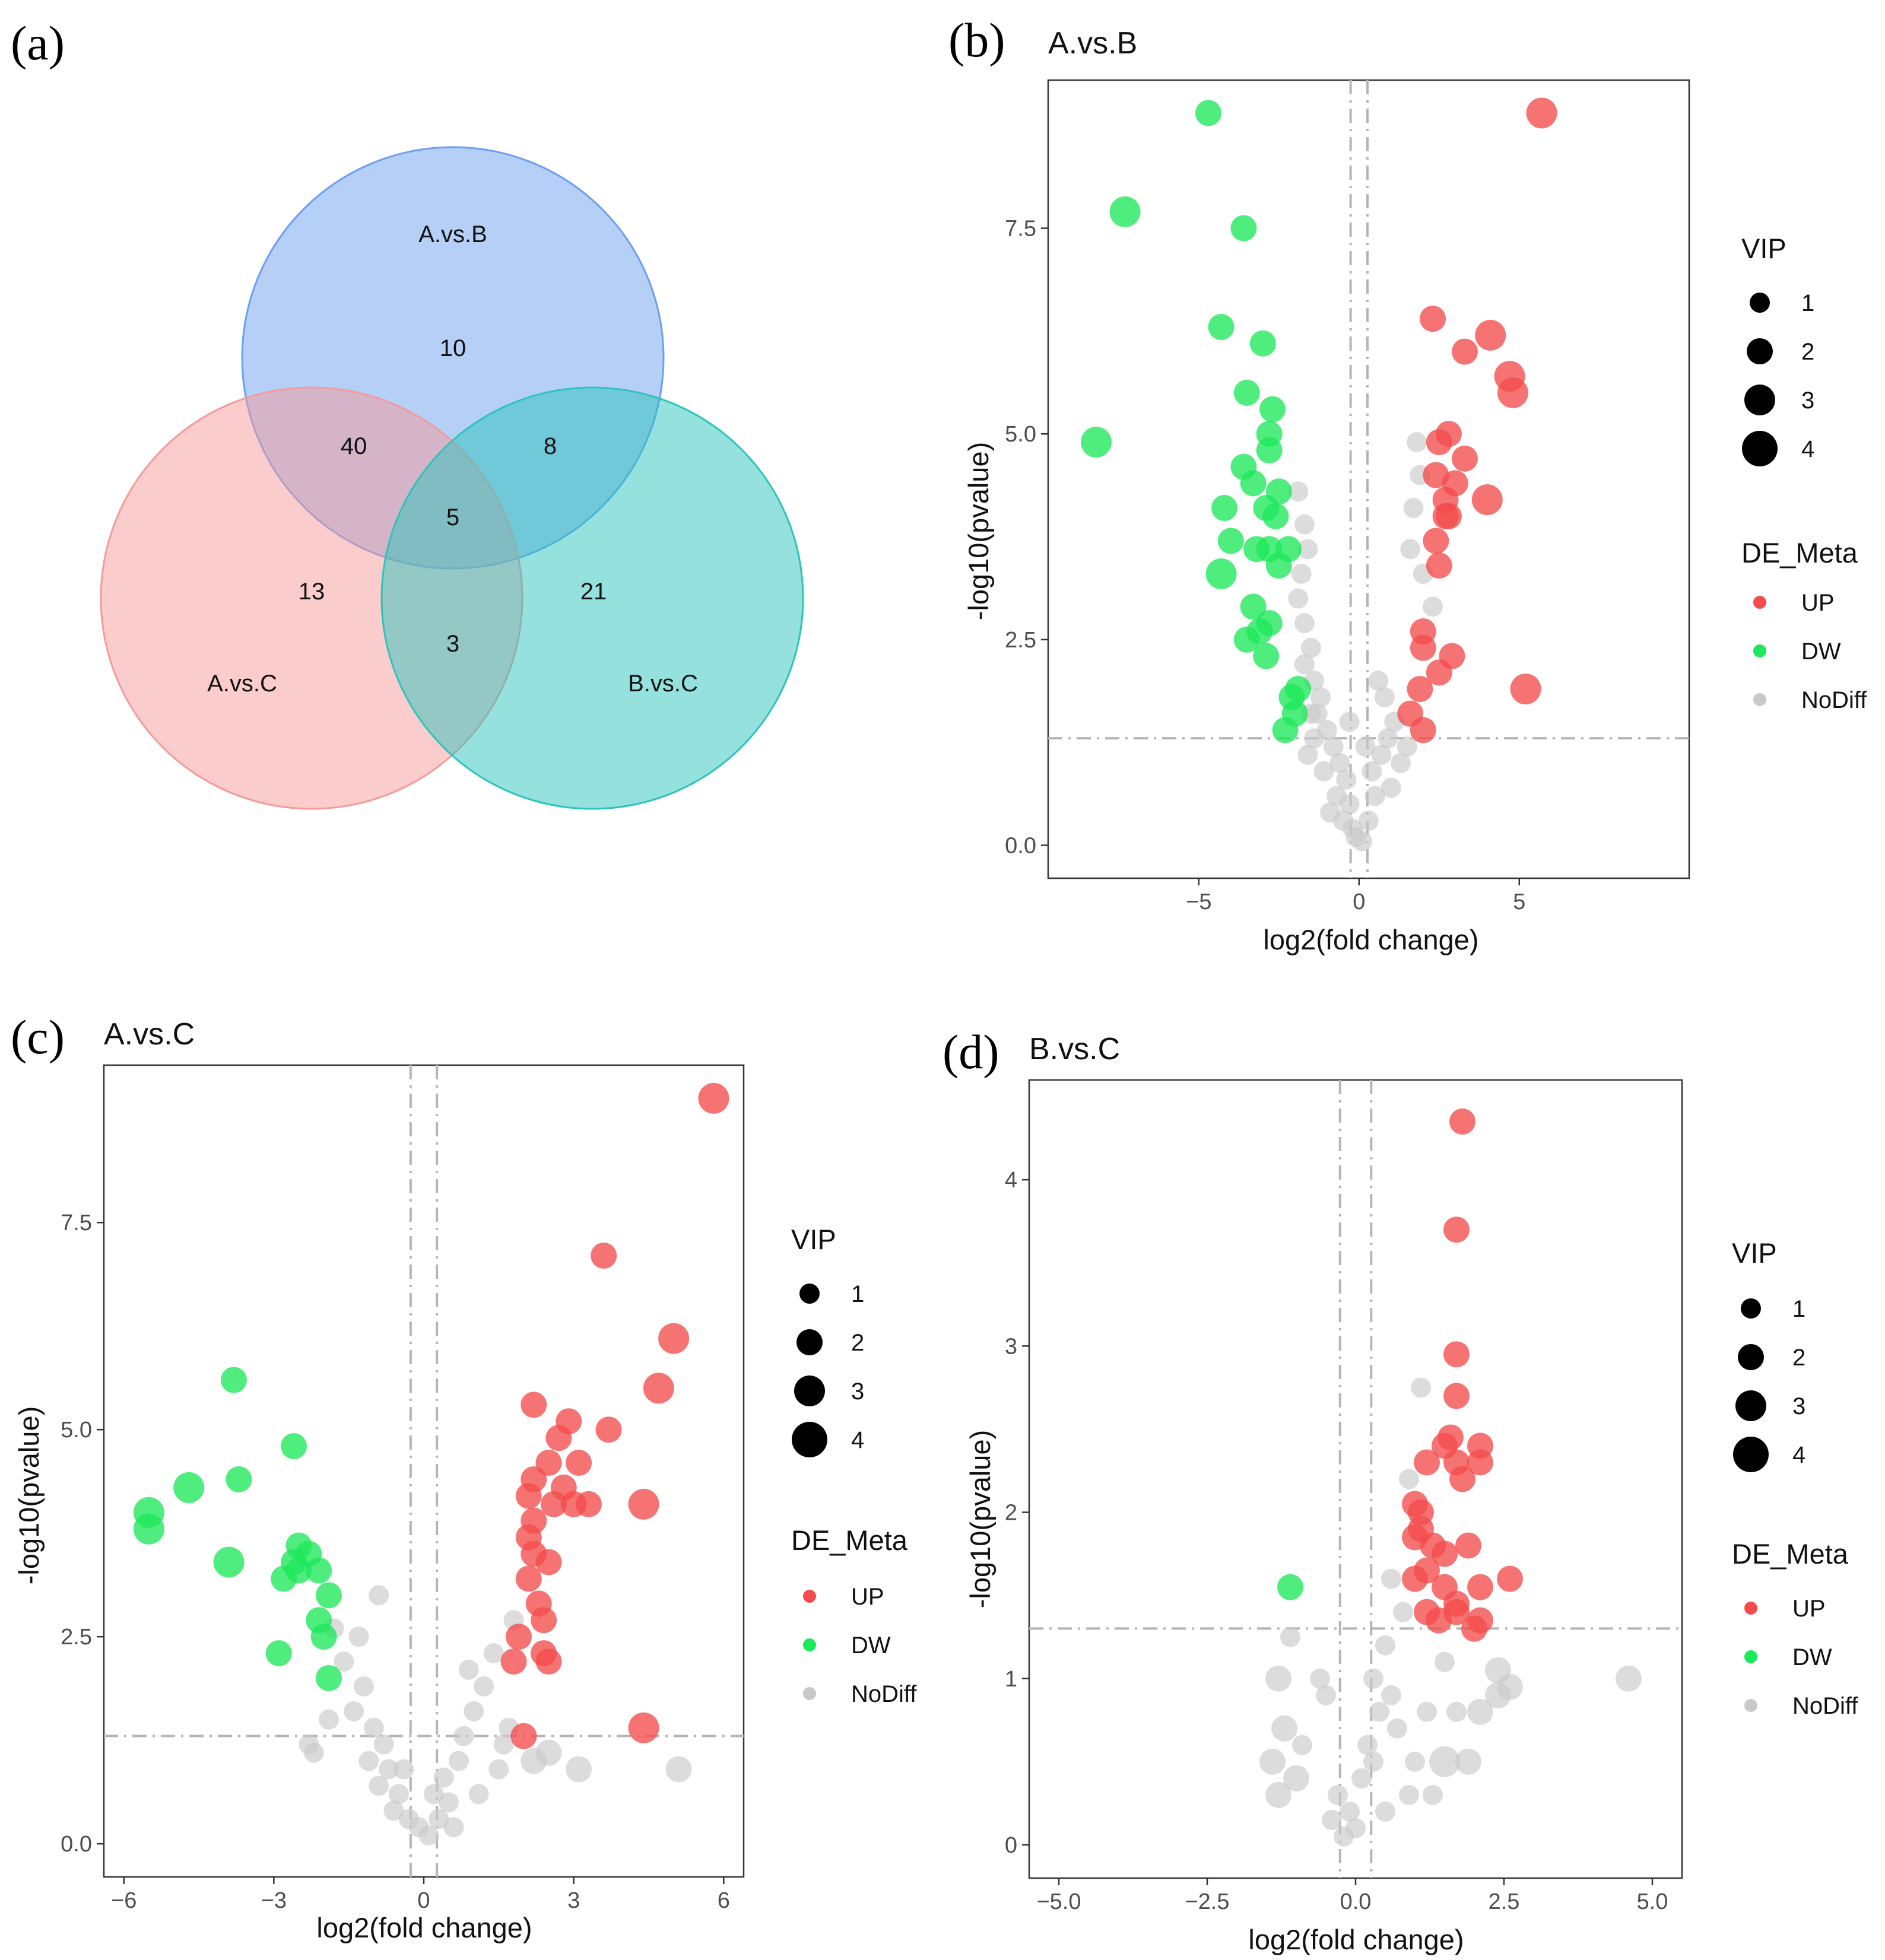  What do you see at coordinates (1074, 1049) in the screenshot?
I see `panel-d-title: B.vs.C` at bounding box center [1074, 1049].